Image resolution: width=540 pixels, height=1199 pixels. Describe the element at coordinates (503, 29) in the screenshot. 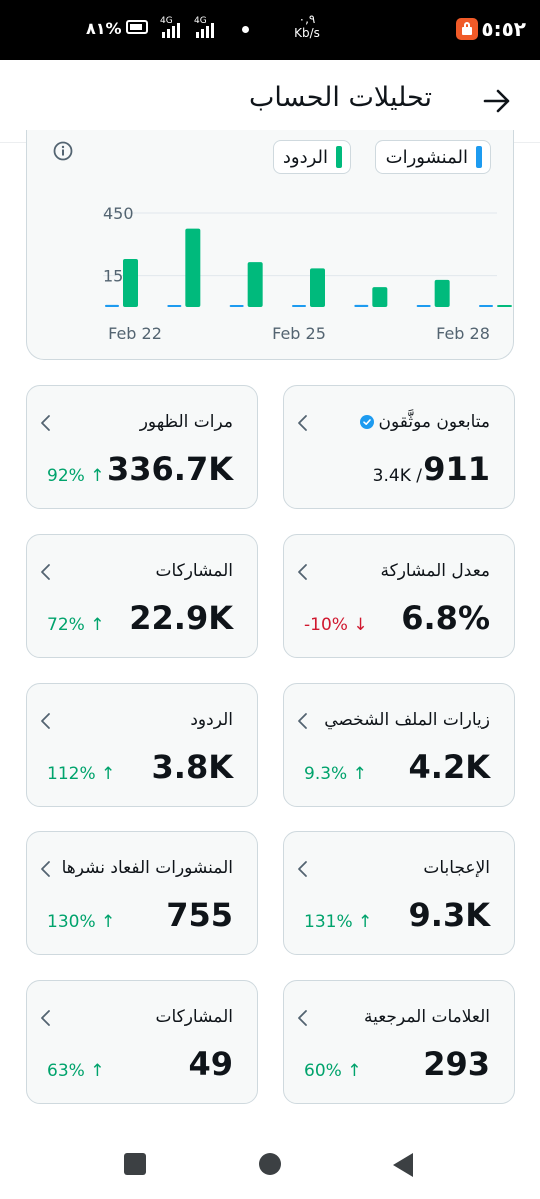

I see `clock: ٥:٥٢` at that location.